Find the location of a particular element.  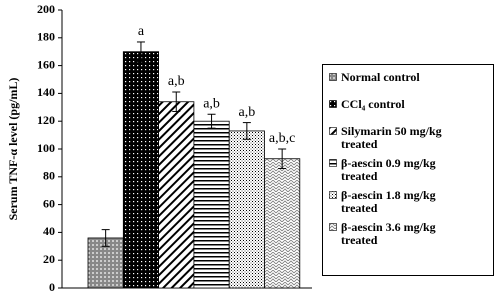

y-tick-label: 200 is located at coordinates (46, 9).